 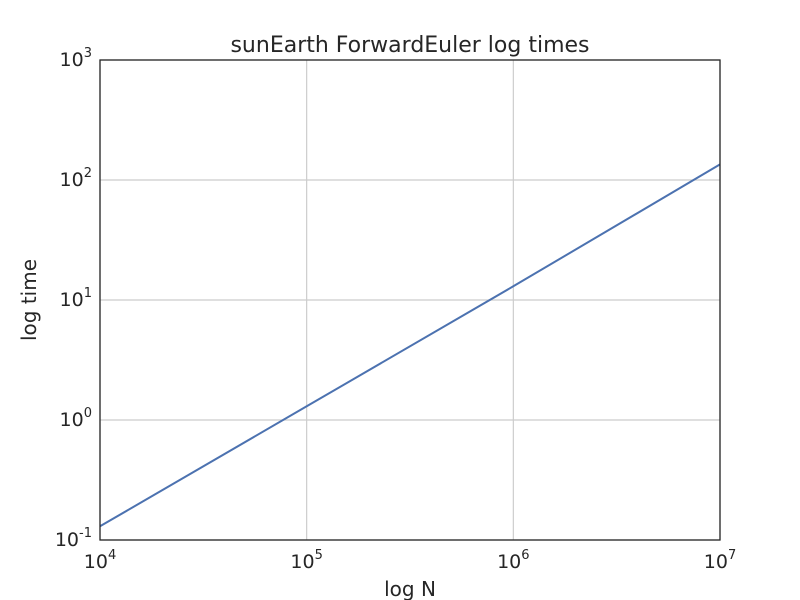 What do you see at coordinates (720, 560) in the screenshot?
I see `x-tick-label-3: 10⁷` at bounding box center [720, 560].